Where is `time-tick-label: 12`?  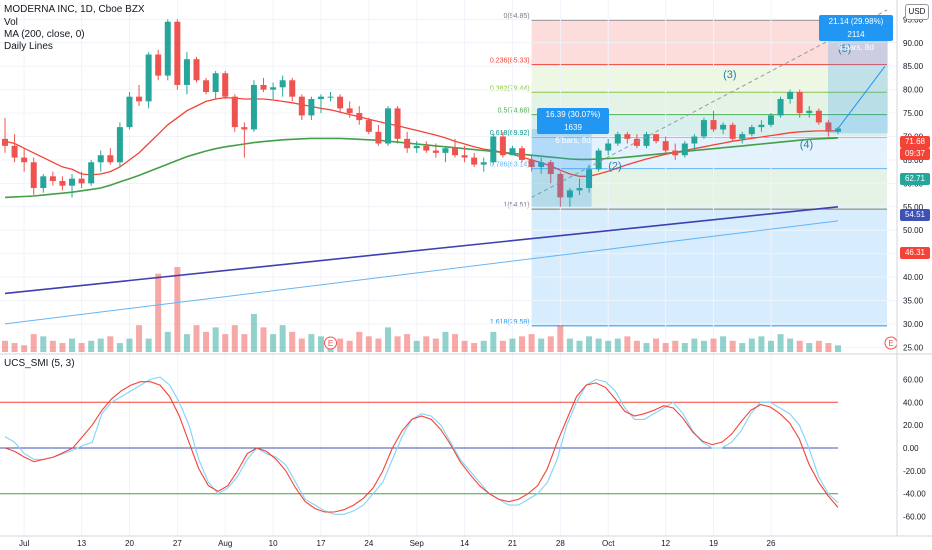
time-tick-label: 12 is located at coordinates (665, 543).